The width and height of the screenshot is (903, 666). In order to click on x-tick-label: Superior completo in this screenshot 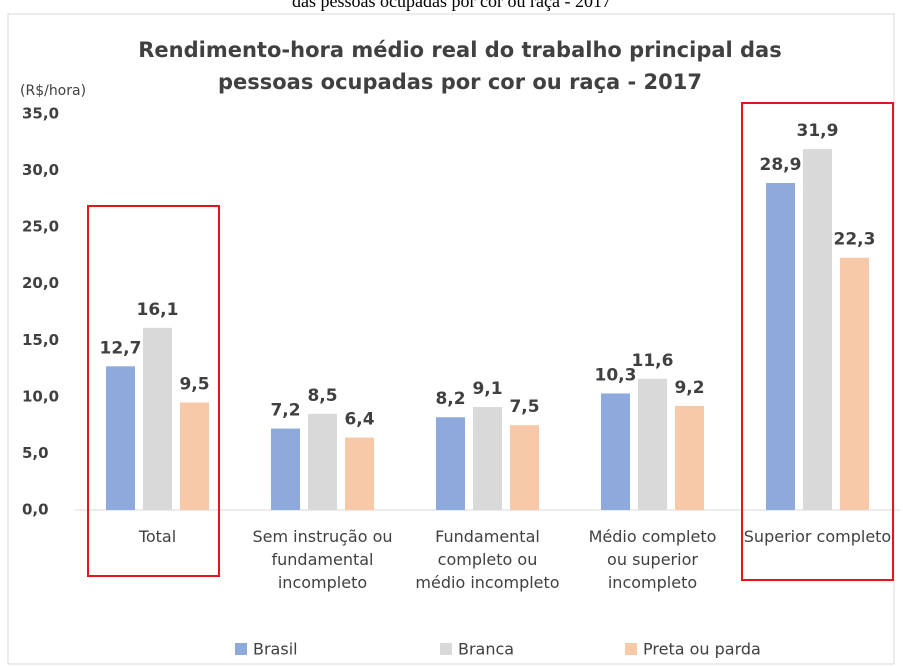, I will do `click(817, 536)`.